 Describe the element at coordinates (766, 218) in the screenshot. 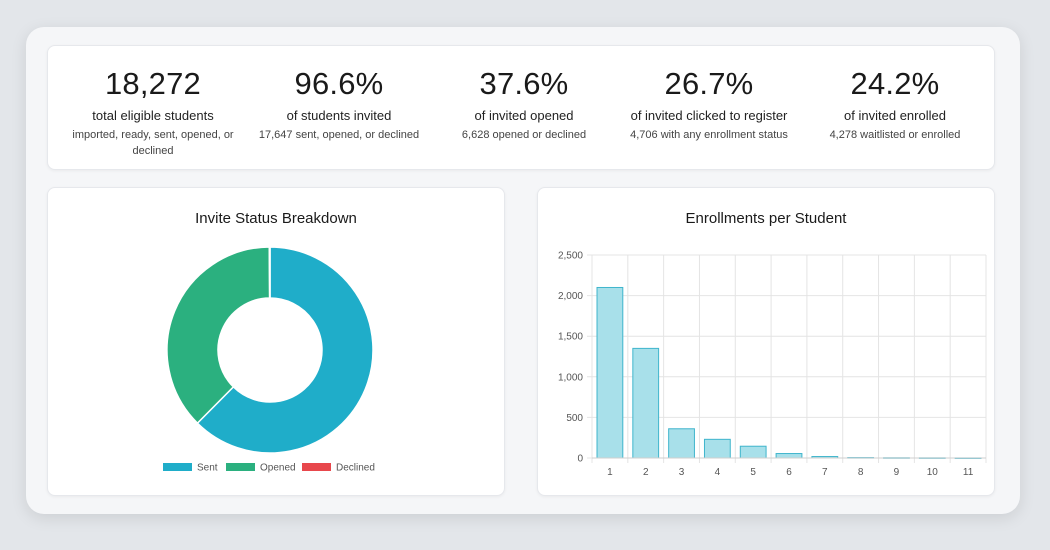

I see `chart-title: Enrollments per Student` at that location.